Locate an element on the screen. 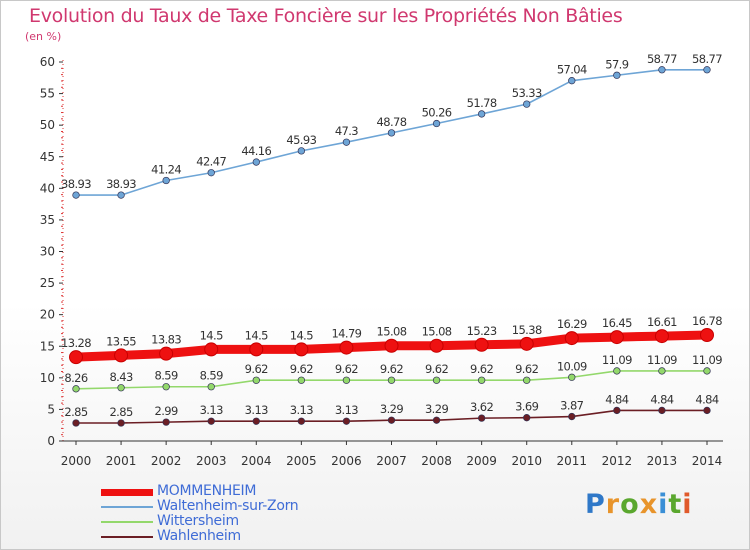 Image resolution: width=750 pixels, height=550 pixels. data-label: 38.93 is located at coordinates (121, 184).